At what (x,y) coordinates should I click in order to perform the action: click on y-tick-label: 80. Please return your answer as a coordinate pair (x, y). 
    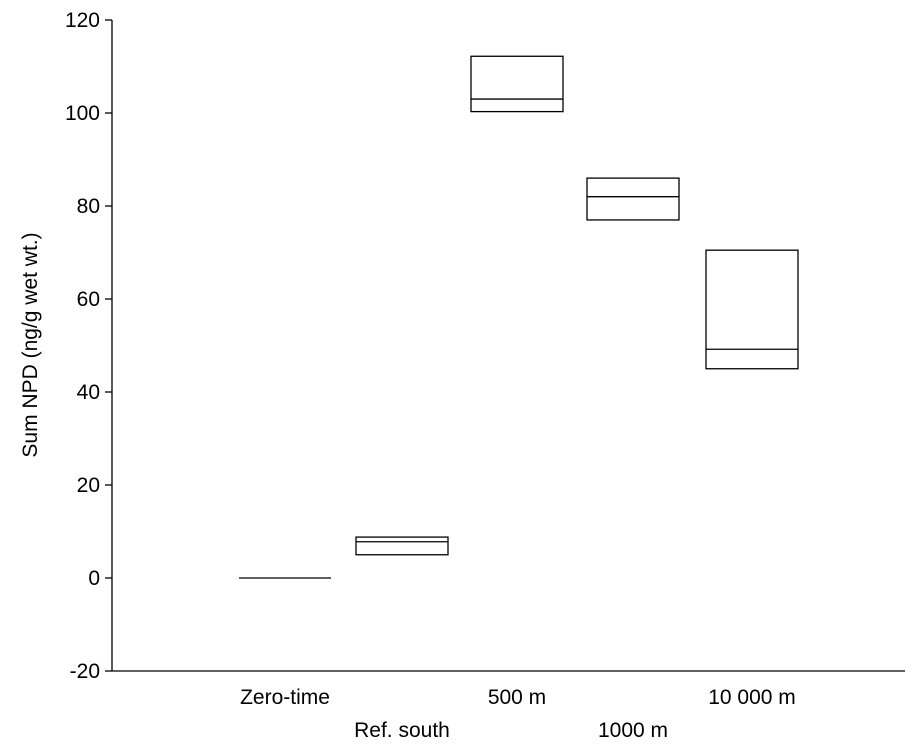
    Looking at the image, I should click on (88, 206).